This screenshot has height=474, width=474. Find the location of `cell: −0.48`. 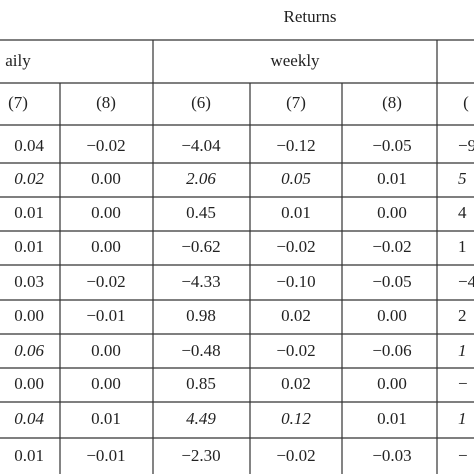

cell: −0.48 is located at coordinates (200, 350).